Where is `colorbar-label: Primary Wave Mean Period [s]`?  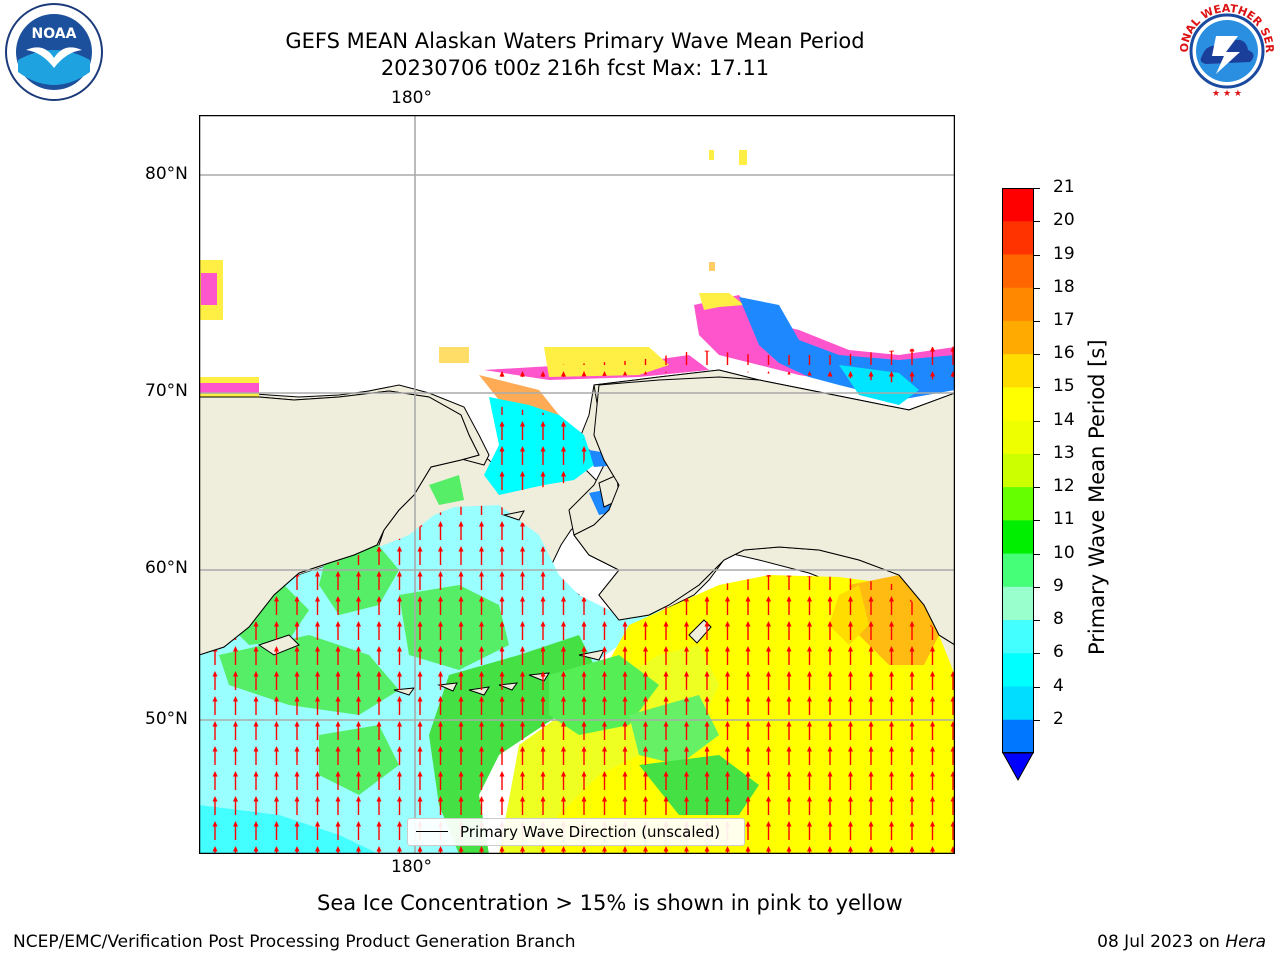
colorbar-label: Primary Wave Mean Period [s] is located at coordinates (1097, 497).